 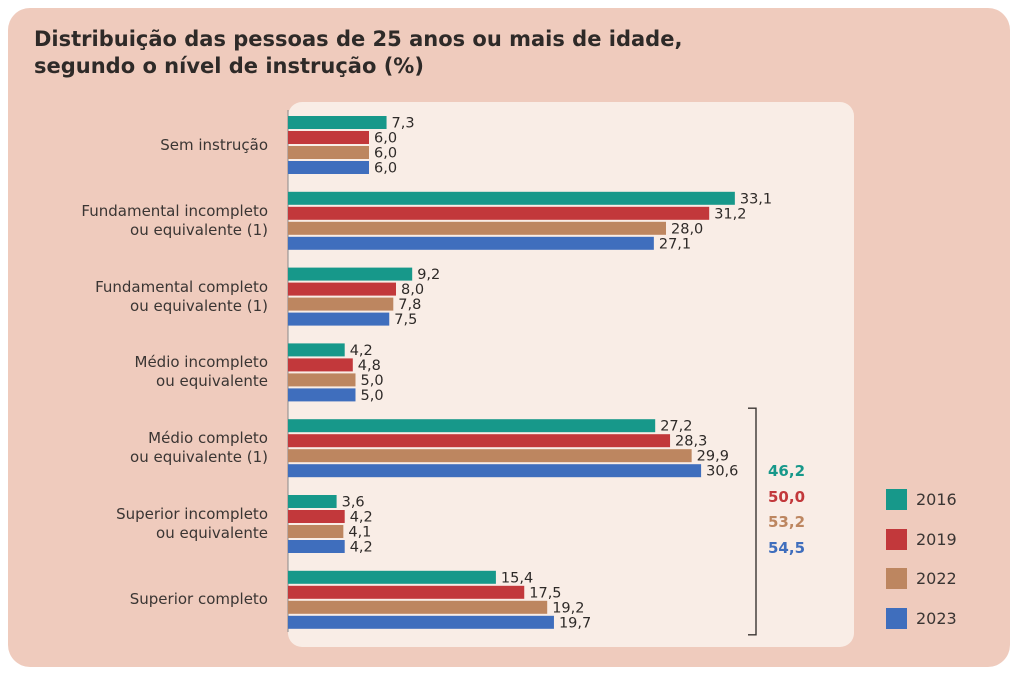 I want to click on value-label-2023-medio-incompleto: 5,0, so click(x=372, y=396).